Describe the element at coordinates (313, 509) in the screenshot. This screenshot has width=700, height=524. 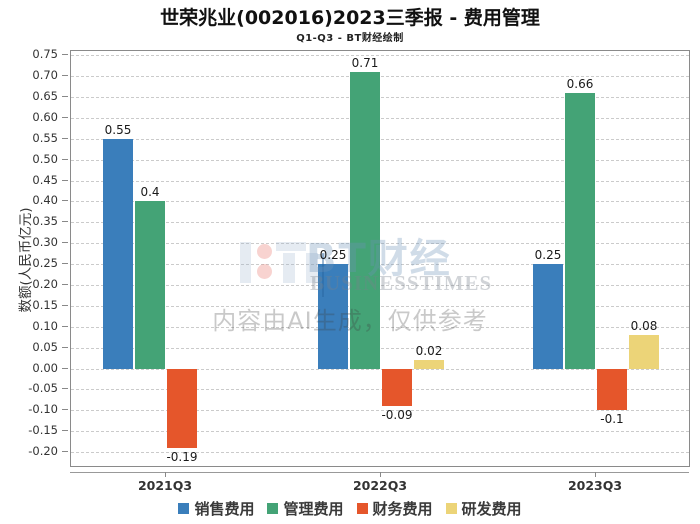
I see `legend-label: 管理费用` at that location.